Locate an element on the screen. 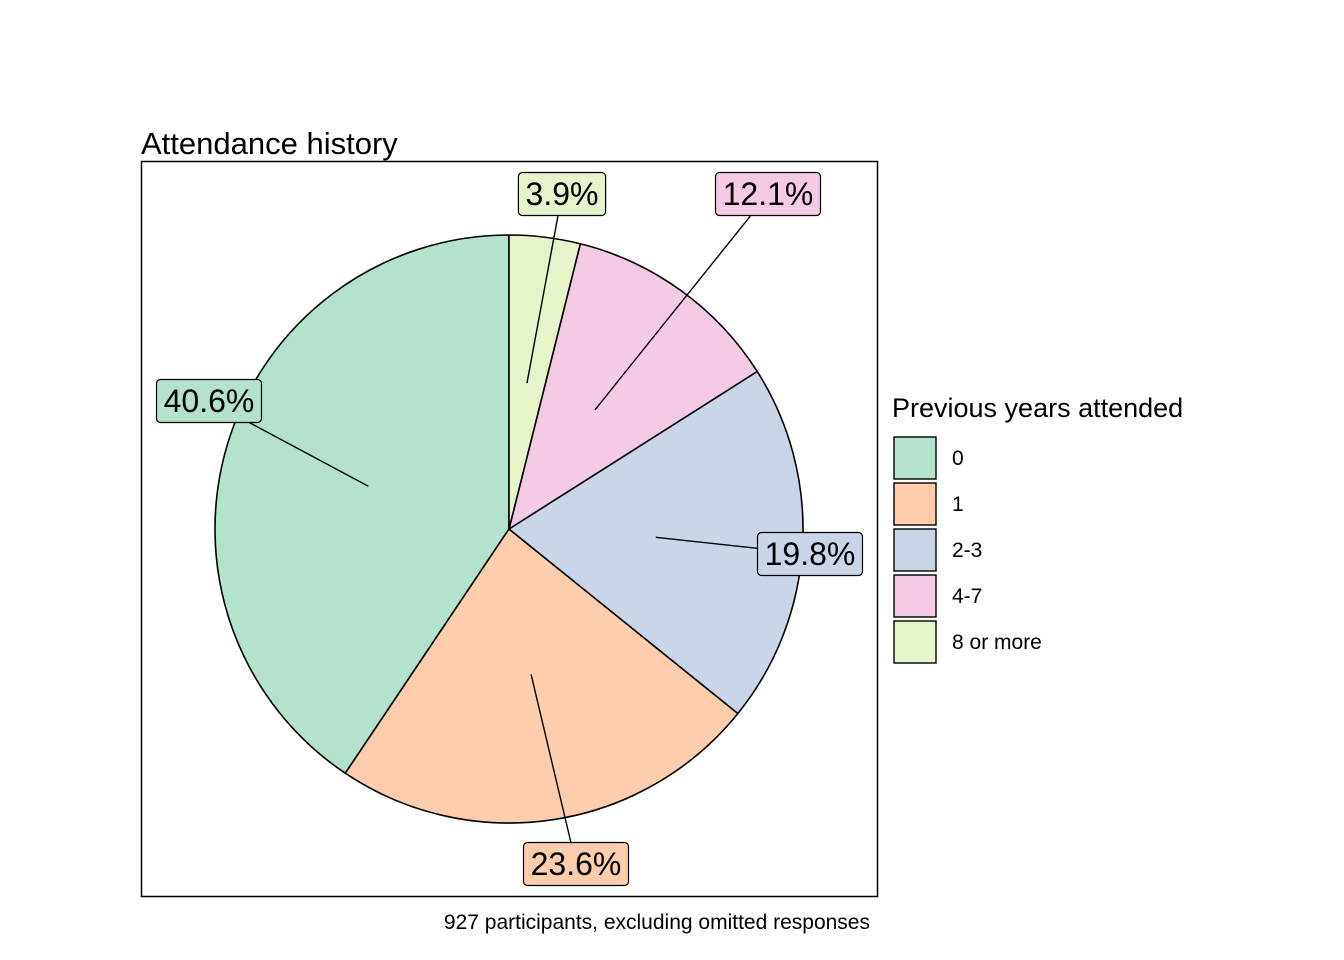  slice-label-8-or-more: 3.9% is located at coordinates (562, 194).